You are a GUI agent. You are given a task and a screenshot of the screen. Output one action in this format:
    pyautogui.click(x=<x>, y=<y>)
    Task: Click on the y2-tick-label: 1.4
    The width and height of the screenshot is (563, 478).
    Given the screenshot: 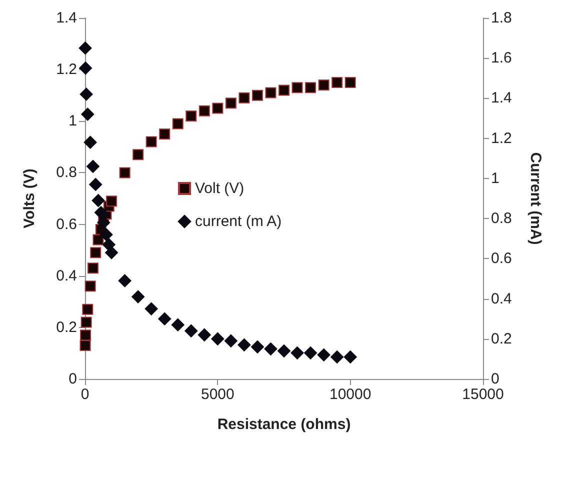 What is the action you would take?
    pyautogui.click(x=501, y=98)
    